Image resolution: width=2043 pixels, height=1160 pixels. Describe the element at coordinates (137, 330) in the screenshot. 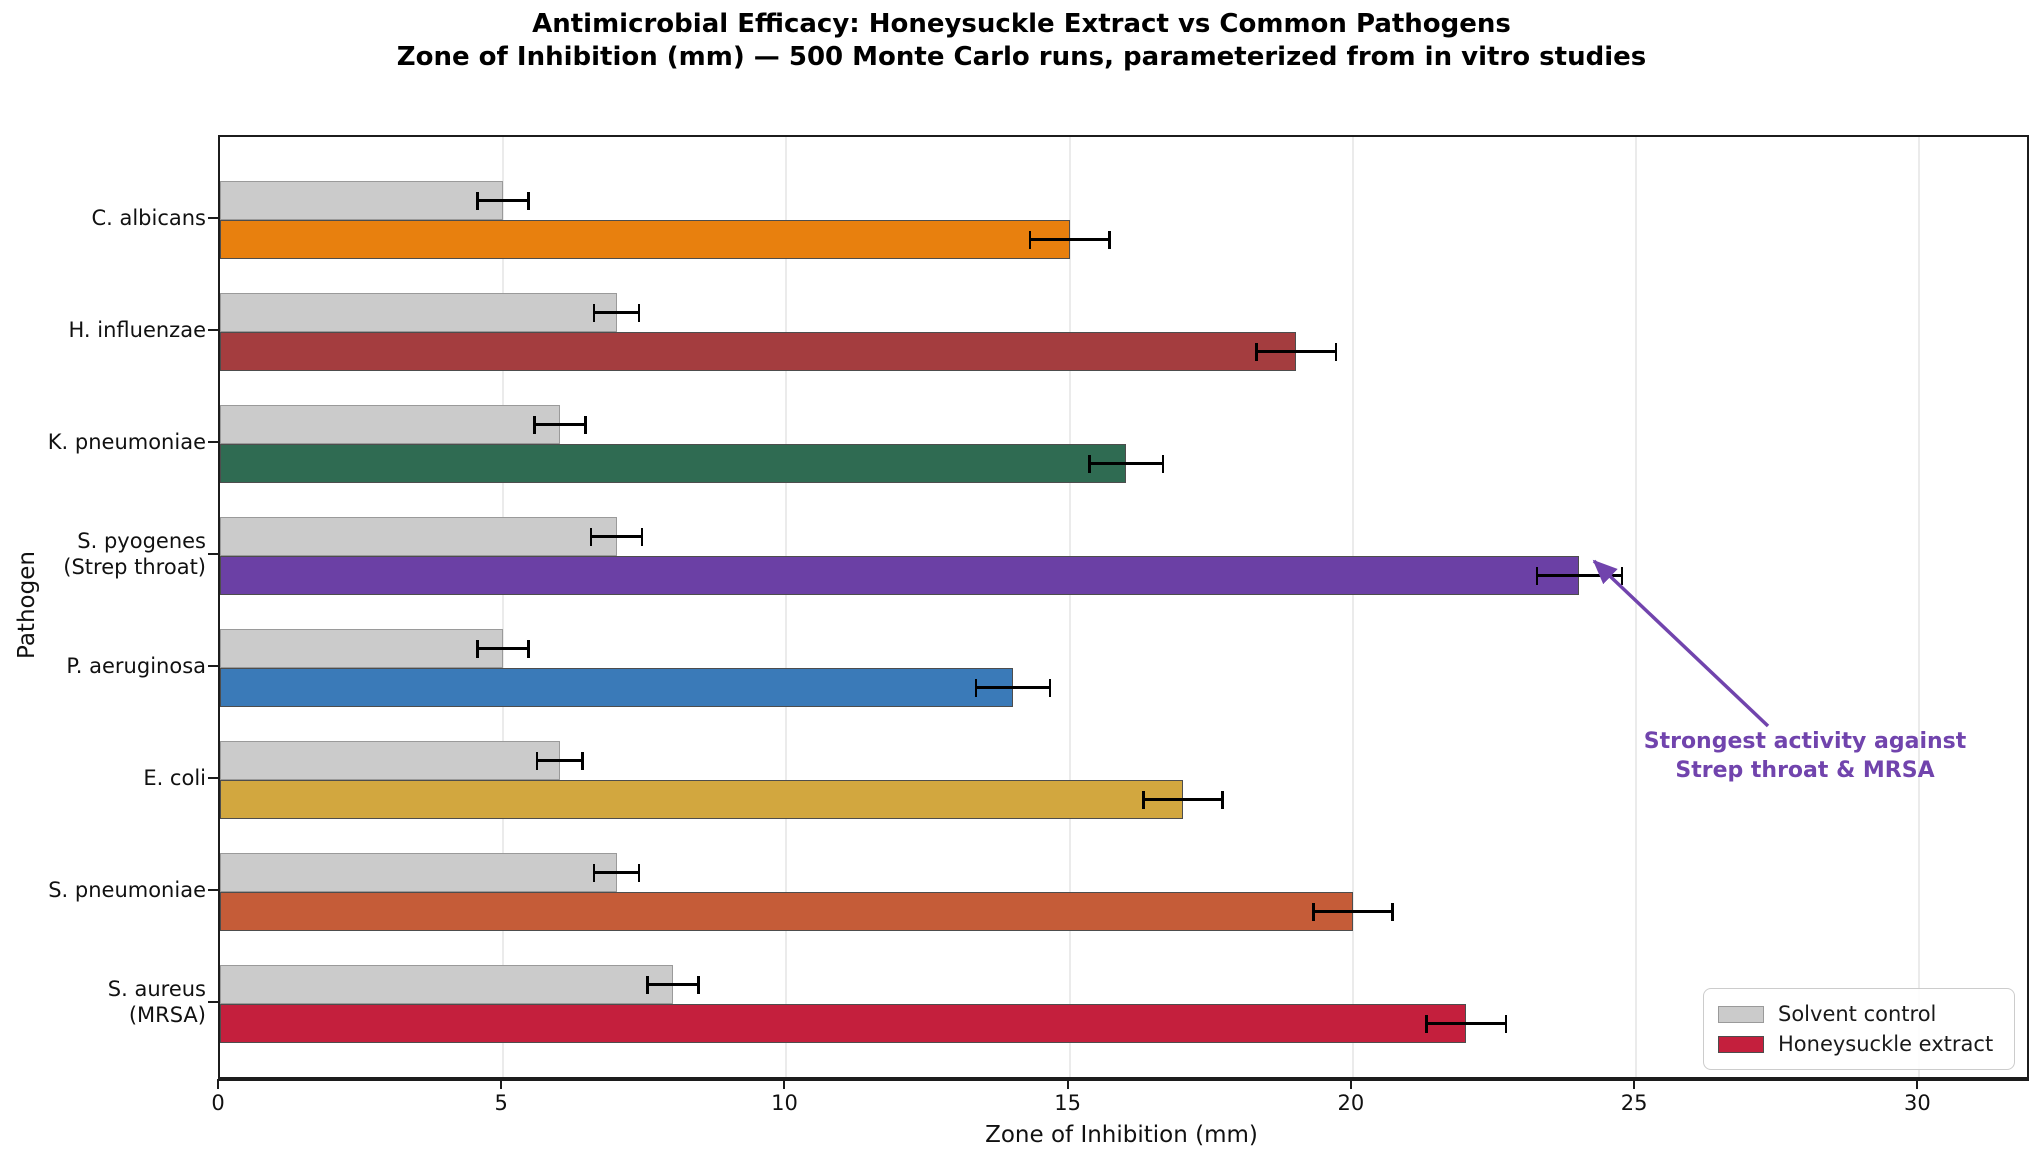

I see `y-tick-label: H. influenzae` at that location.